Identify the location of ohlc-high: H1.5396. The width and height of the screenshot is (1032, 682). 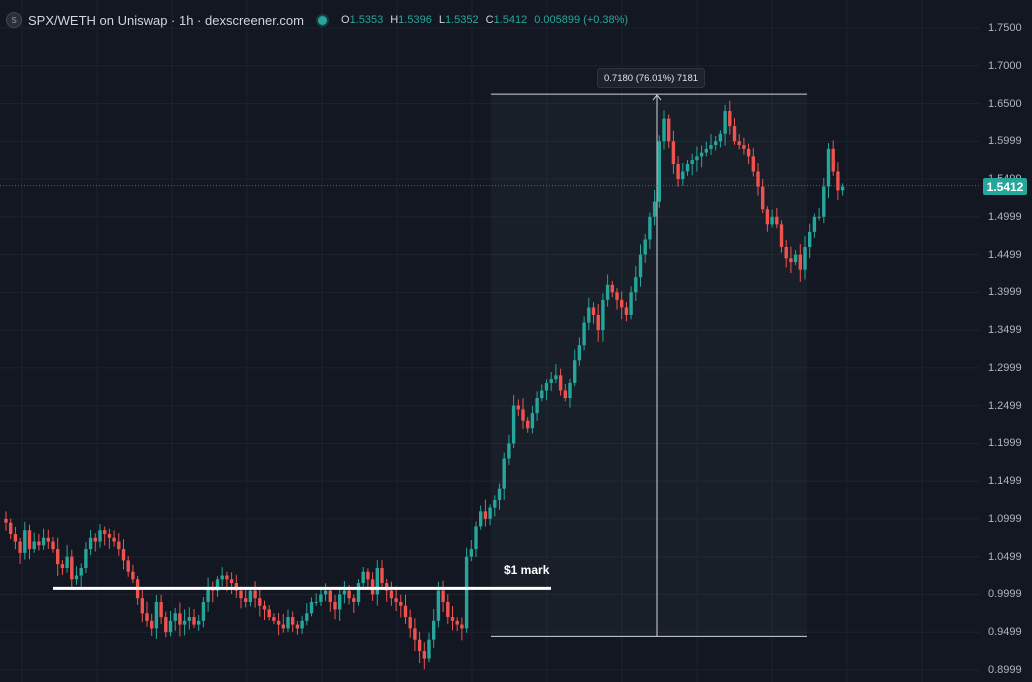
(411, 20).